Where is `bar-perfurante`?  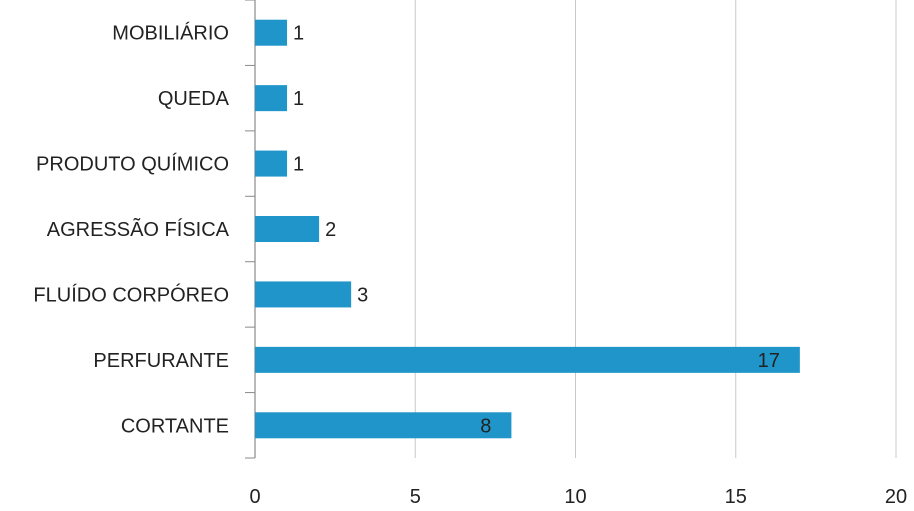
bar-perfurante is located at coordinates (527, 359).